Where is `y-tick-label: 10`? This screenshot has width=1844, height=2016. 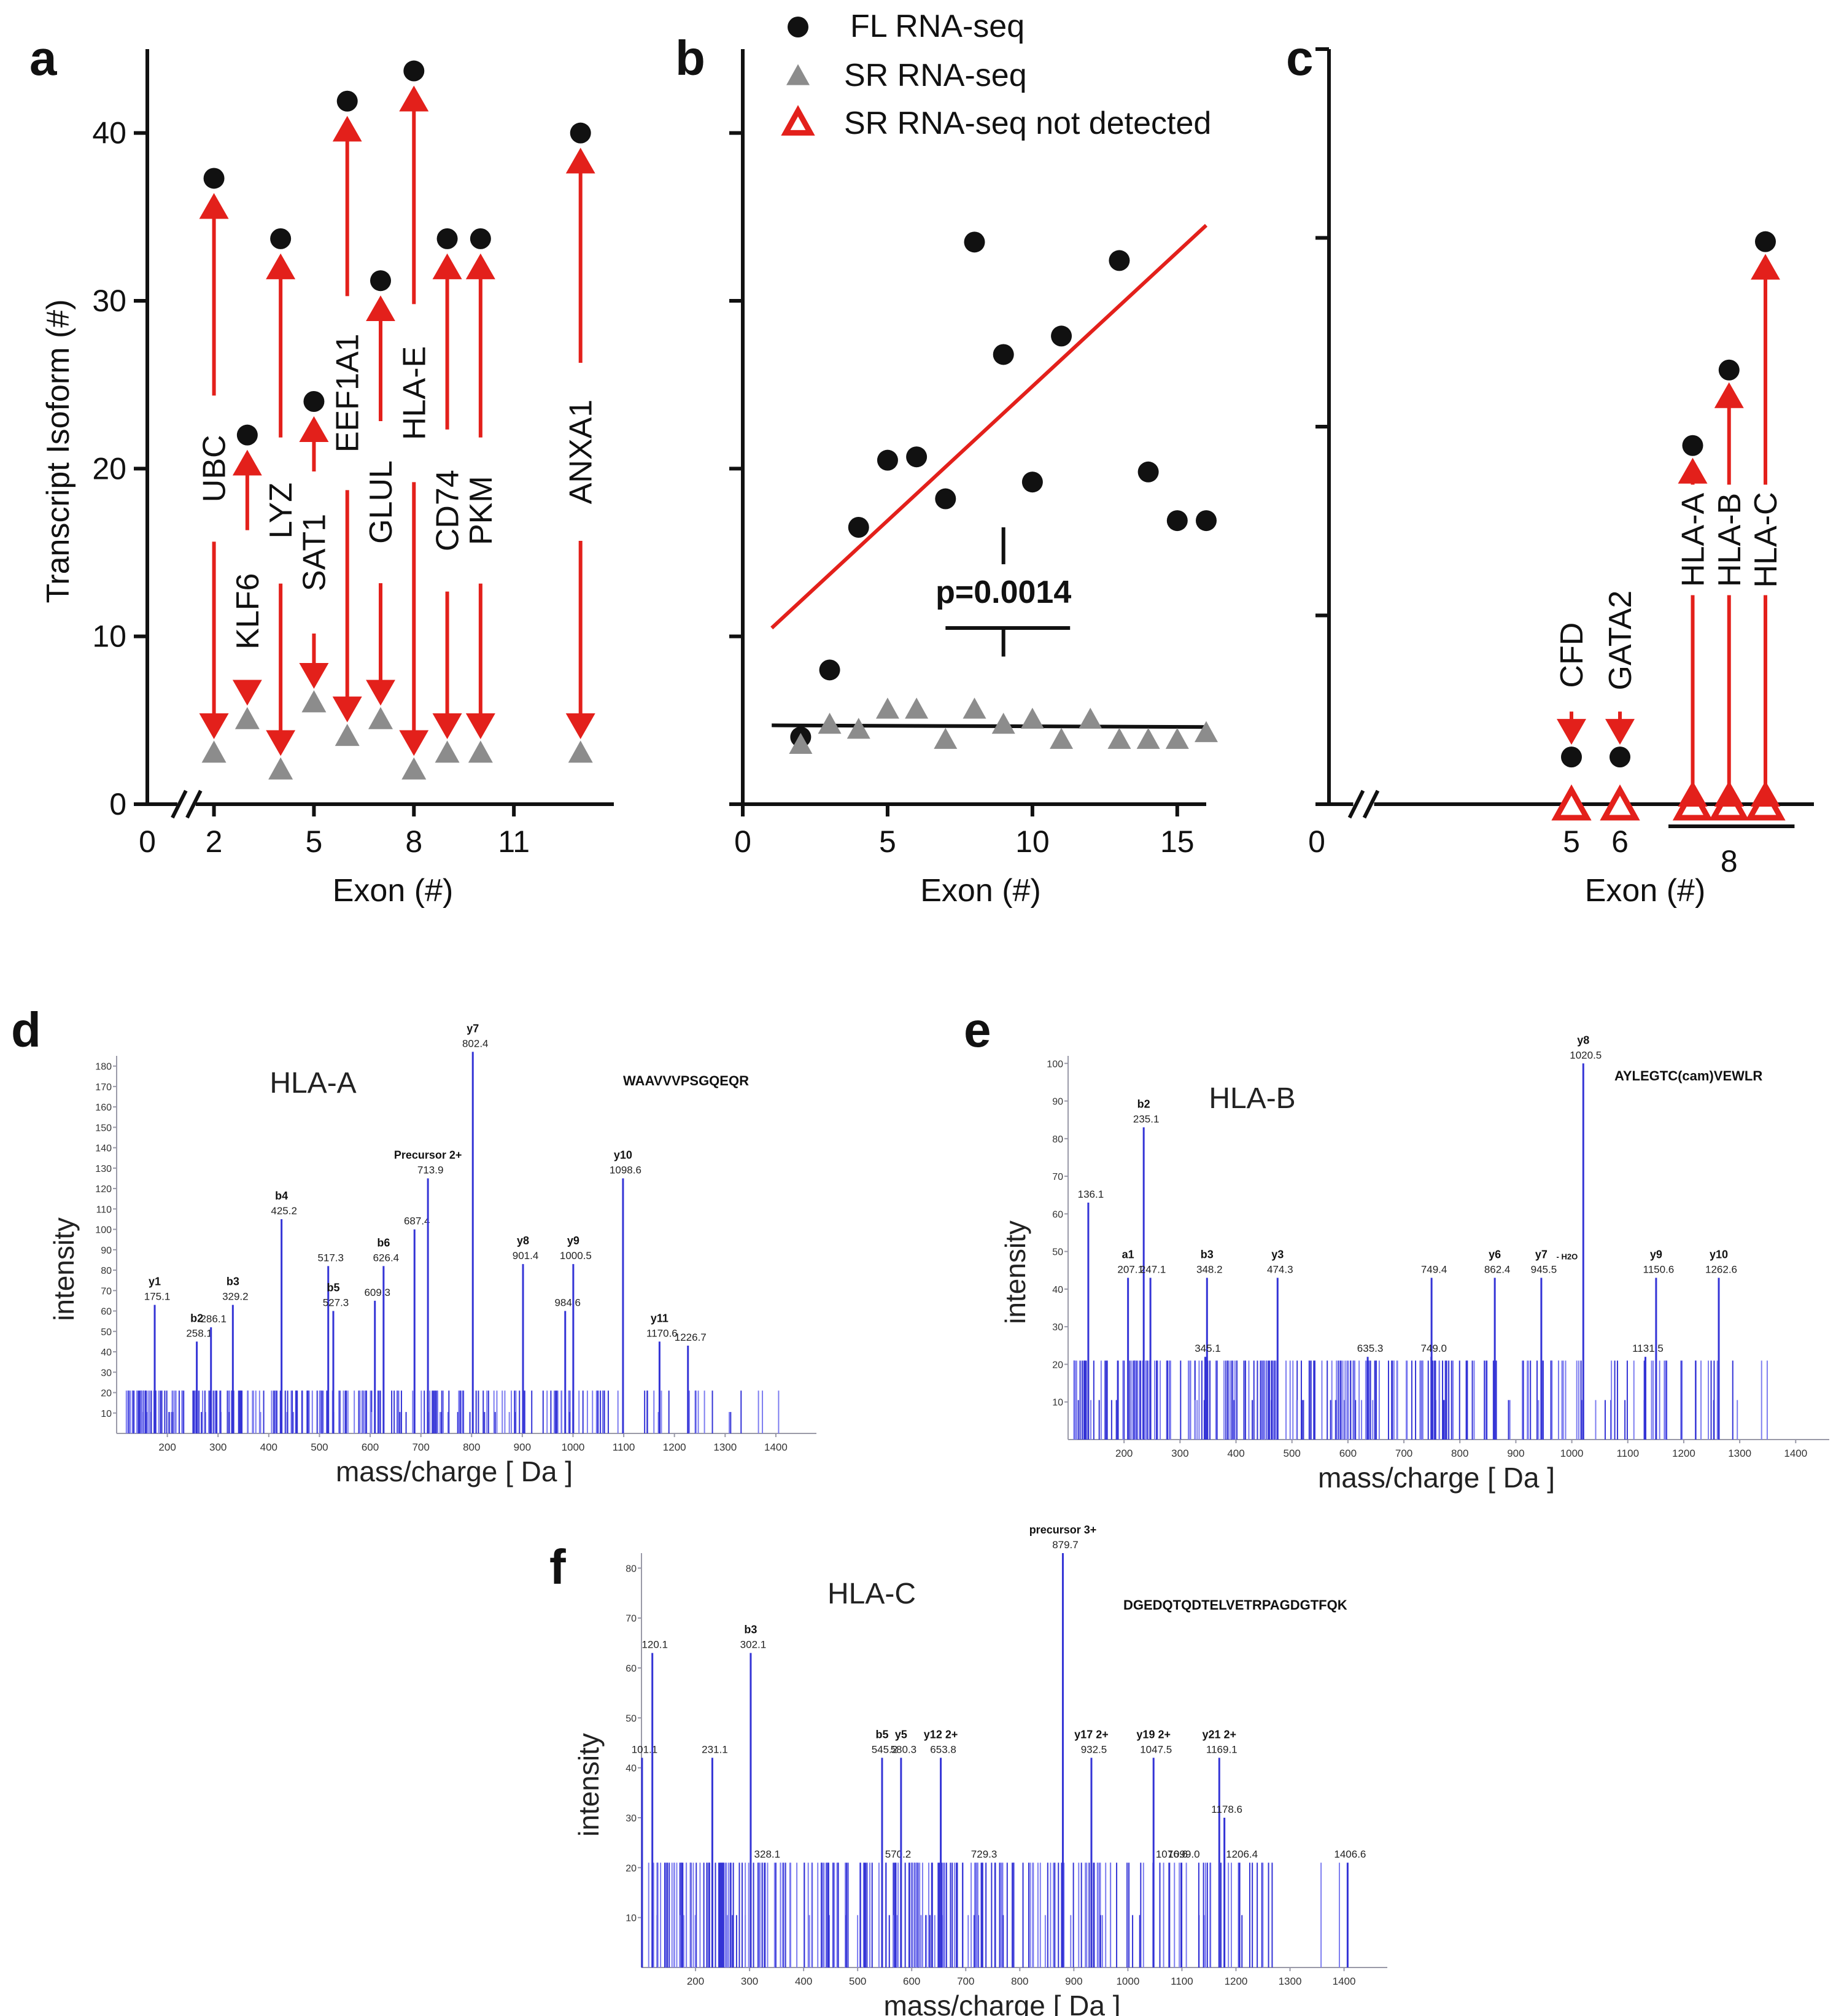 y-tick-label: 10 is located at coordinates (106, 1414).